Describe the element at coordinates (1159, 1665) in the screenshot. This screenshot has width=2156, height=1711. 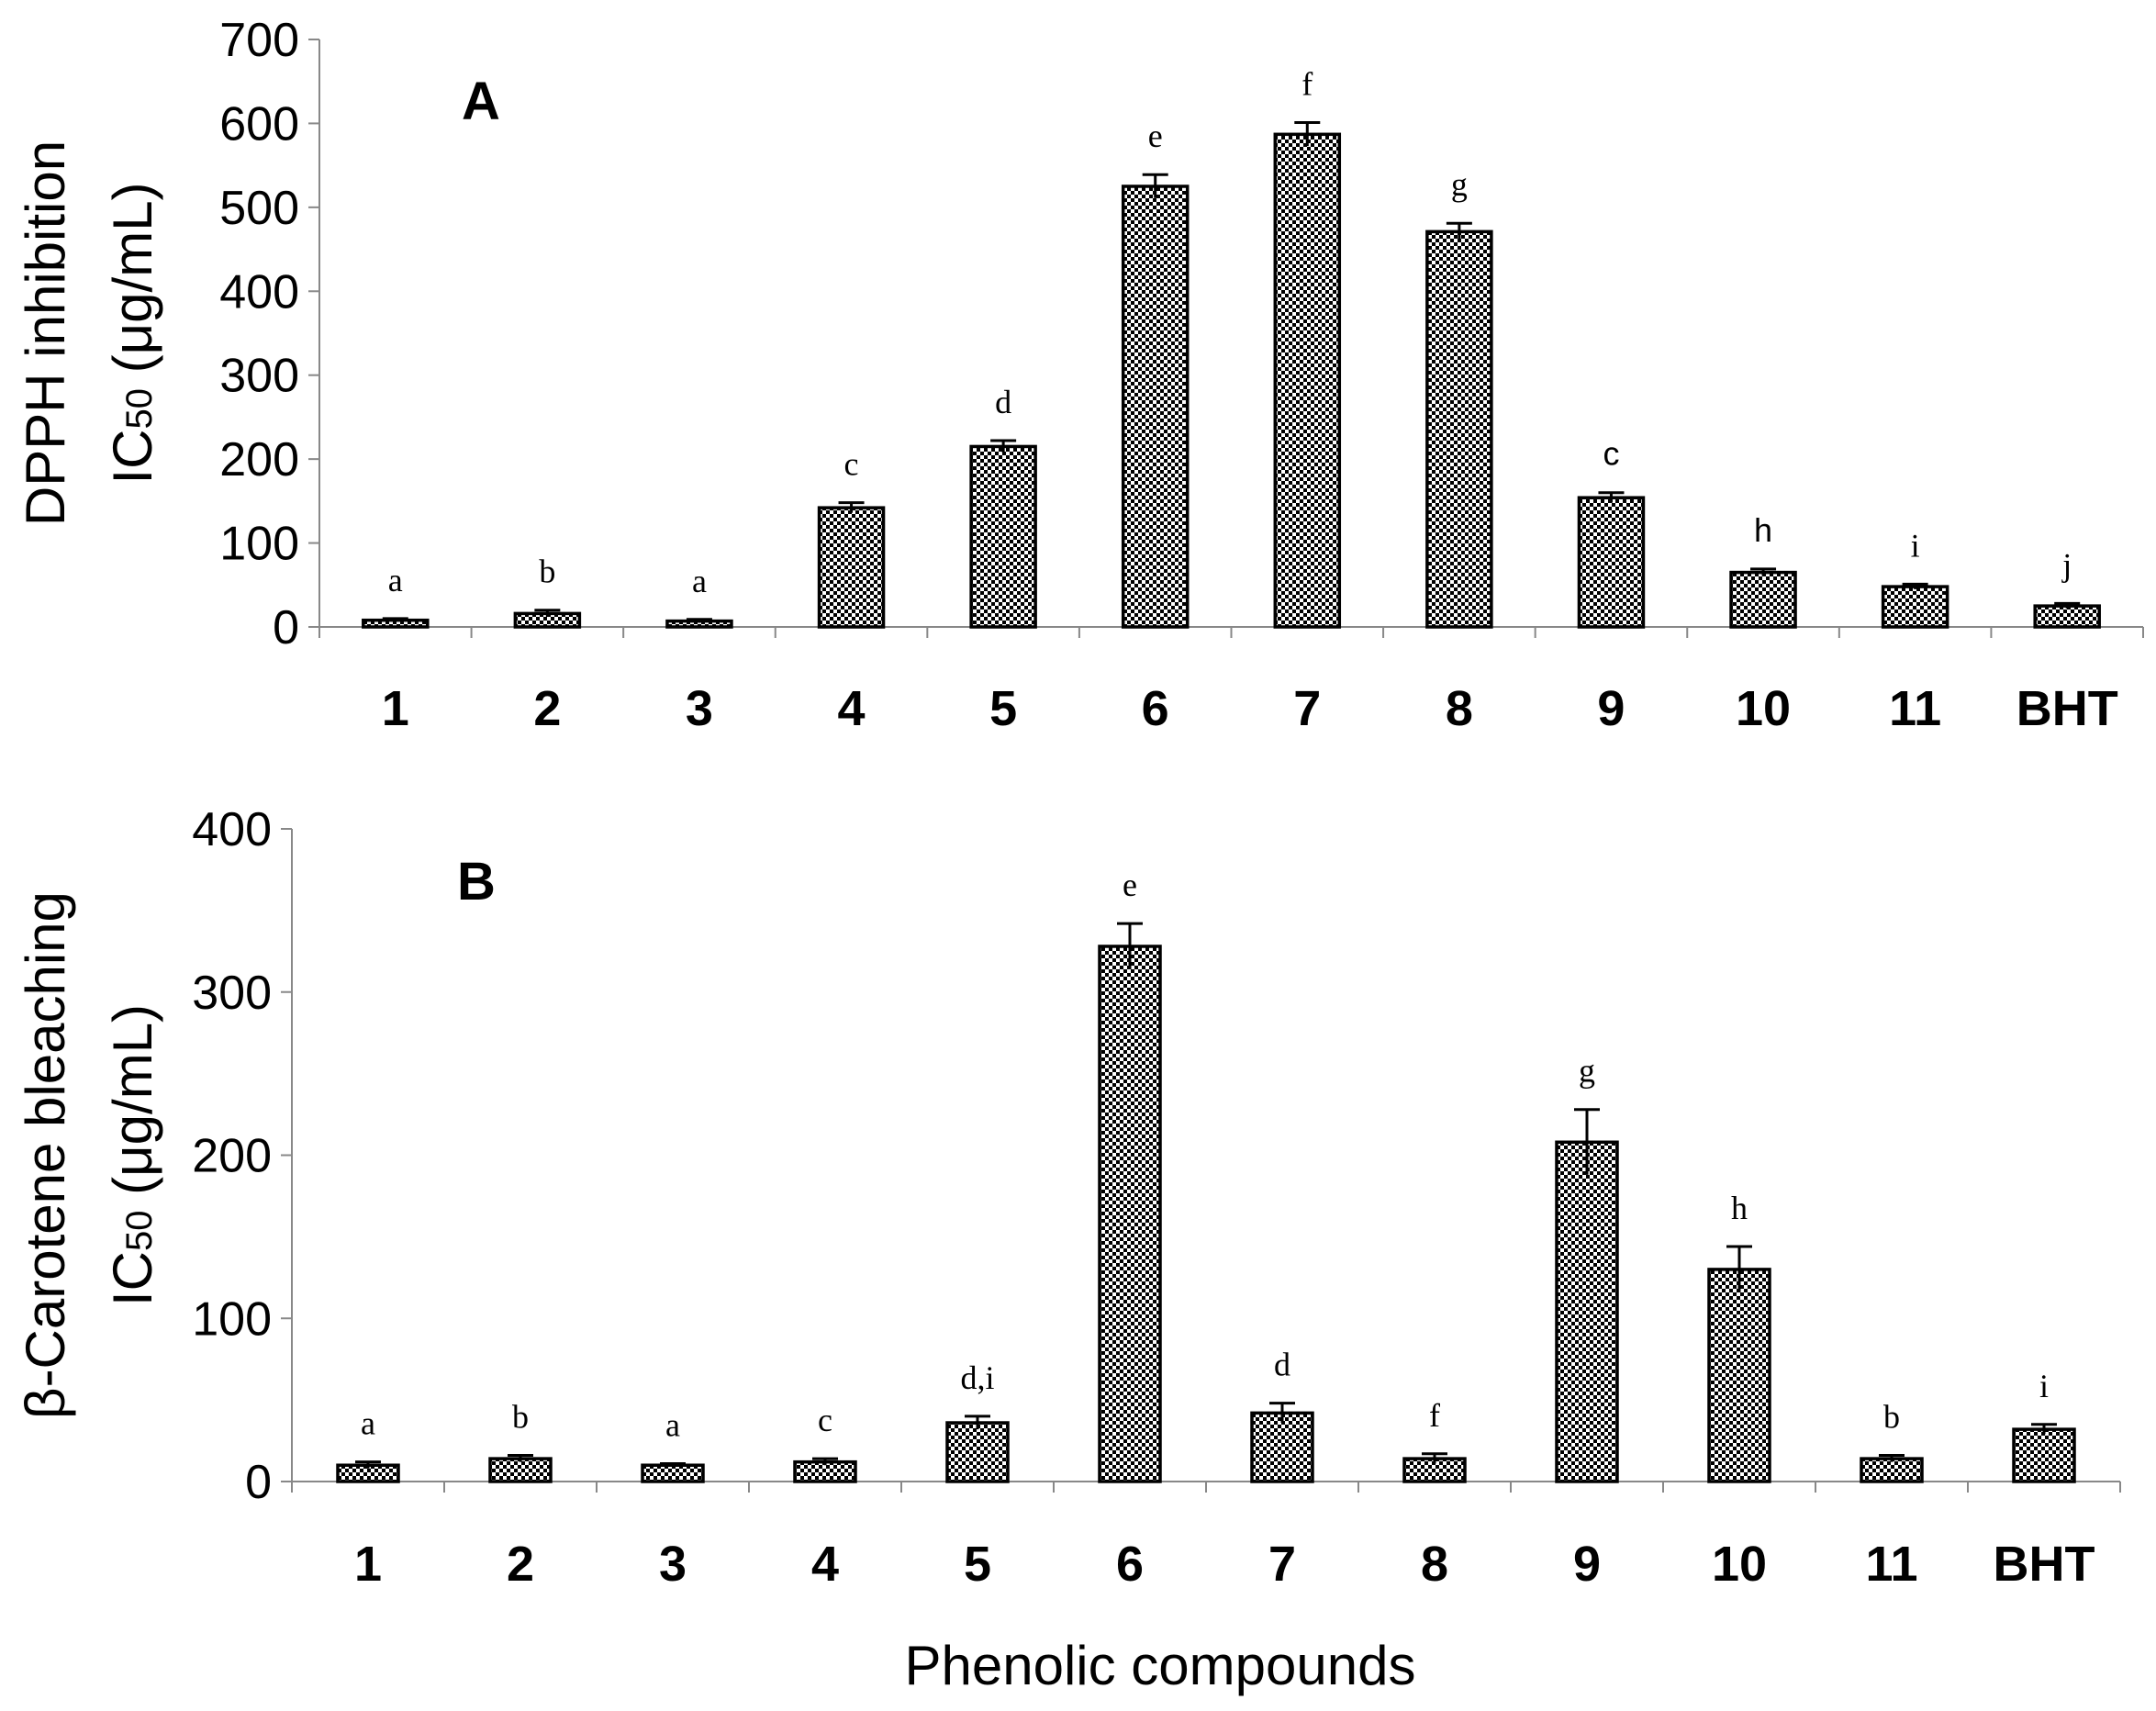
I see `x-axis-title: Phenolic compounds` at that location.